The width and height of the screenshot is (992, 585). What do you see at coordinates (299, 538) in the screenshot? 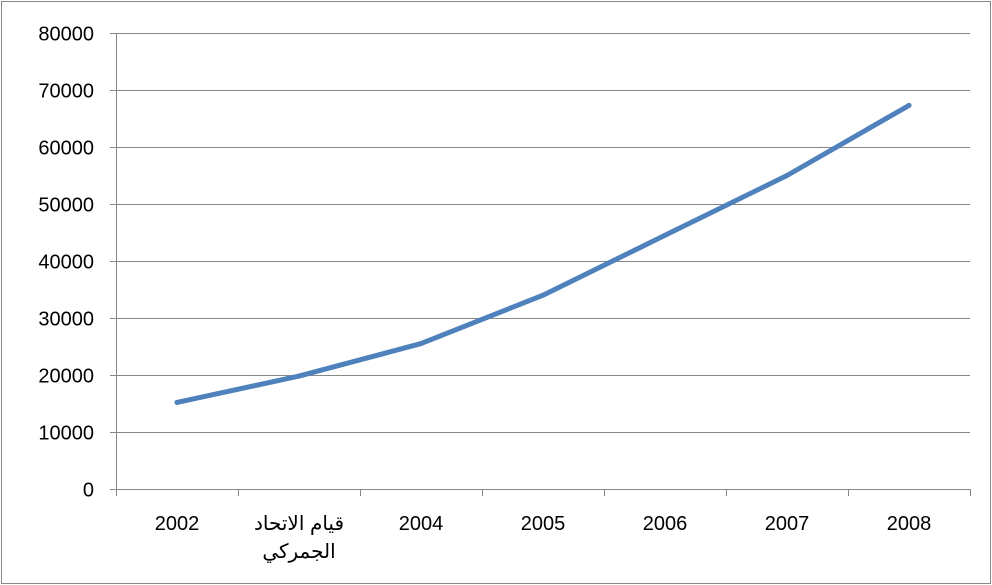
I see `x-tick-label: قيام الاتحاد الجمركي` at bounding box center [299, 538].